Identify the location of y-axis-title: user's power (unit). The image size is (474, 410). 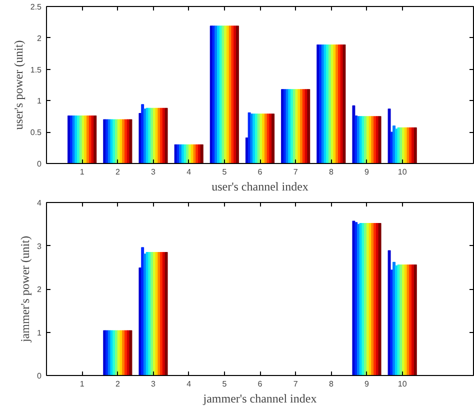
(18, 85).